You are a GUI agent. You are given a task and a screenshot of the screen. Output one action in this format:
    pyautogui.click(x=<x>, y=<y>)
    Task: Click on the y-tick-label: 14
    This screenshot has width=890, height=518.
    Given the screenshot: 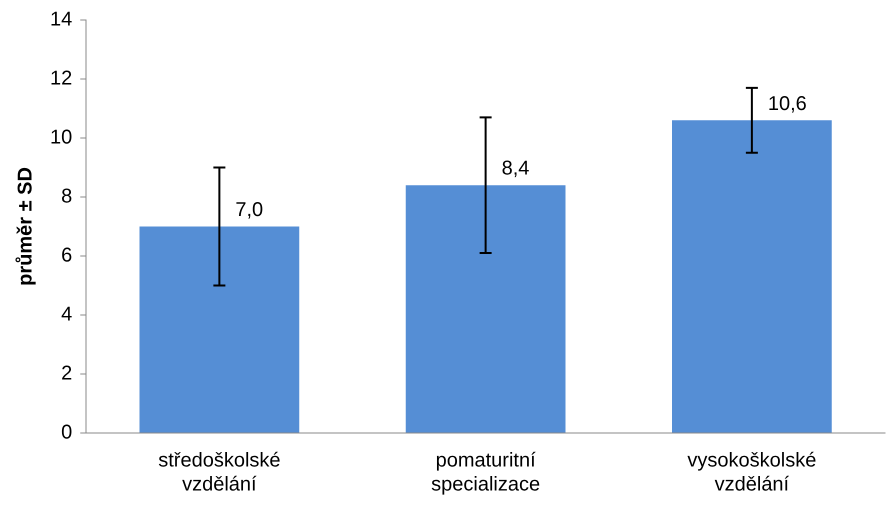 What is the action you would take?
    pyautogui.click(x=61, y=19)
    